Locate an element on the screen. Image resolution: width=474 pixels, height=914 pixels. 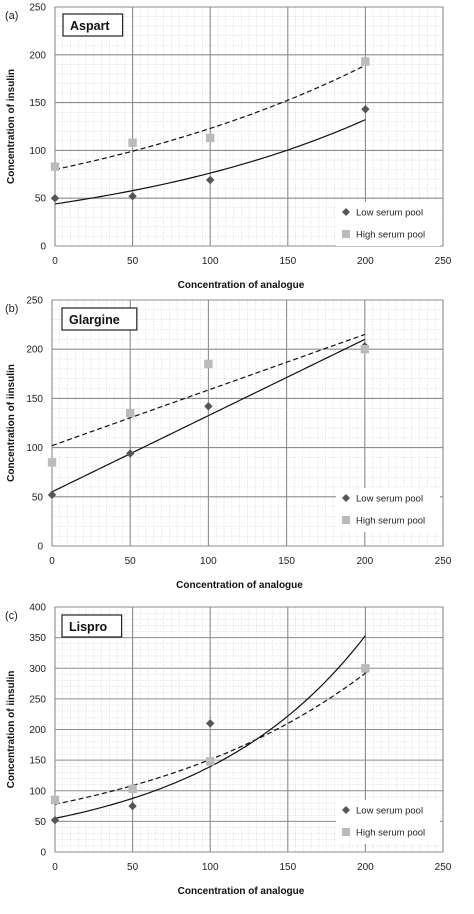
panel-label: (c) is located at coordinates (11, 616).